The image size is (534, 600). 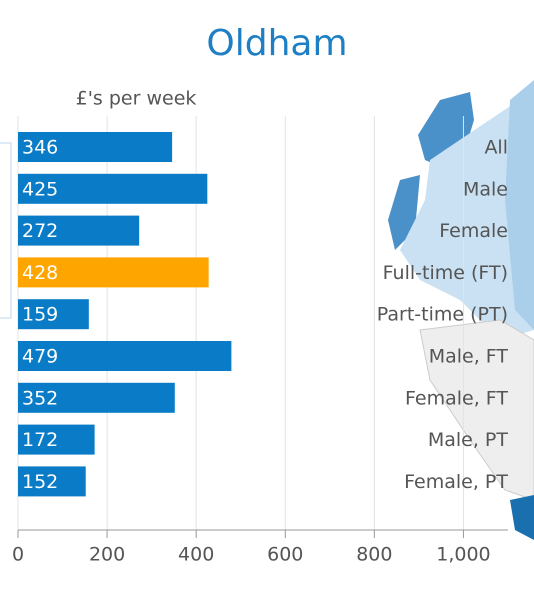 I want to click on category-label: Male, so click(x=485, y=189).